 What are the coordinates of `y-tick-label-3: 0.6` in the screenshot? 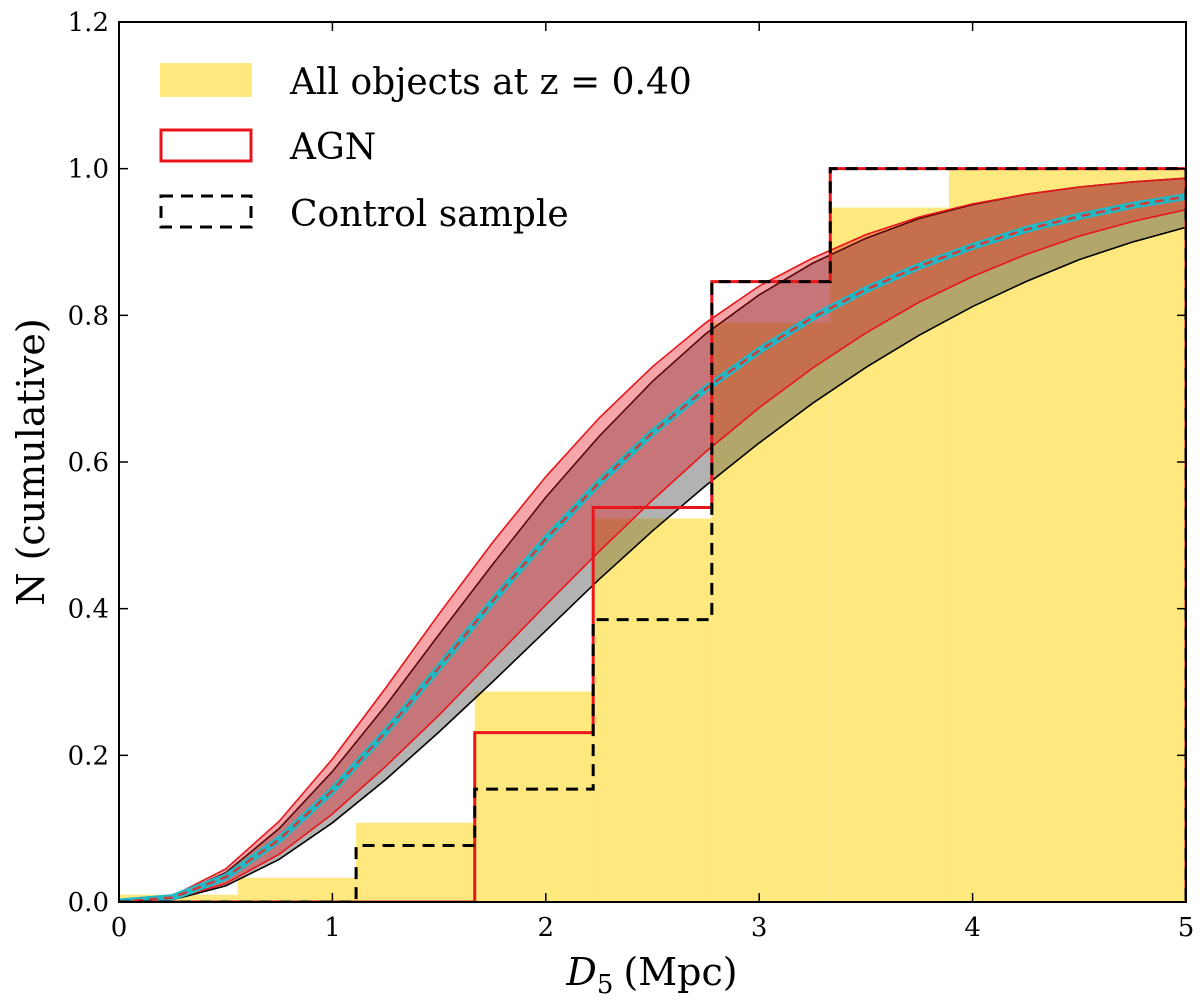 It's located at (88, 463).